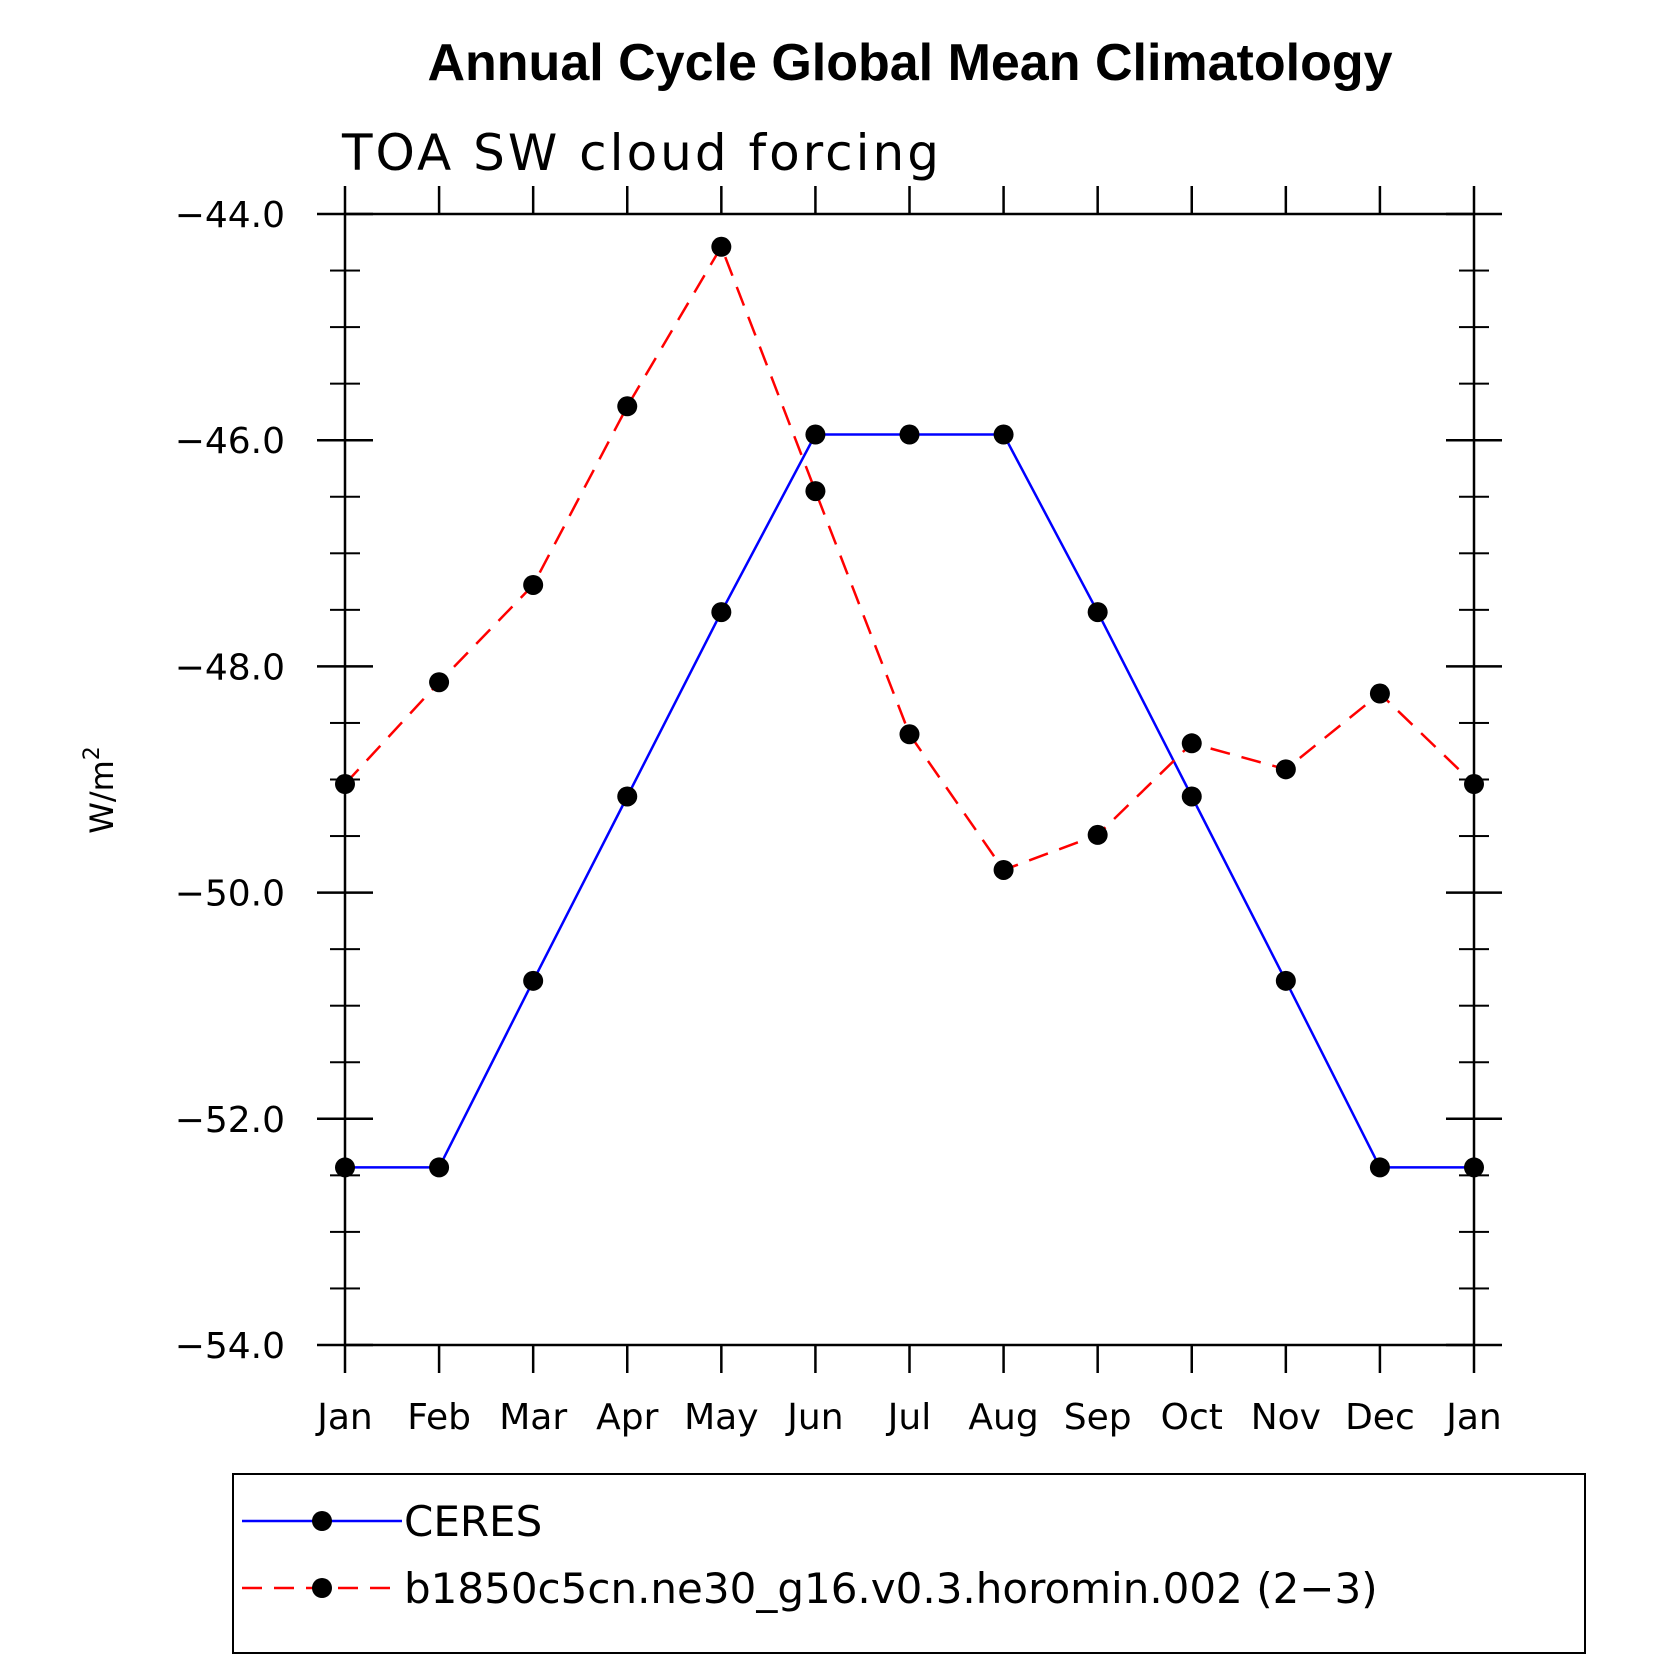 This screenshot has width=1658, height=1658. Describe the element at coordinates (1003, 1417) in the screenshot. I see `x-tick-label: Aug` at that location.